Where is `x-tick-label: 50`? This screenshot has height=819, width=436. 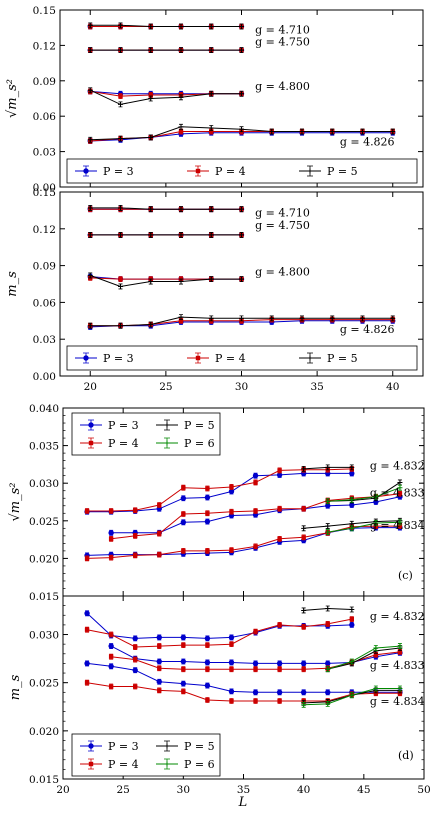 x-tick-label: 50 is located at coordinates (423, 790).